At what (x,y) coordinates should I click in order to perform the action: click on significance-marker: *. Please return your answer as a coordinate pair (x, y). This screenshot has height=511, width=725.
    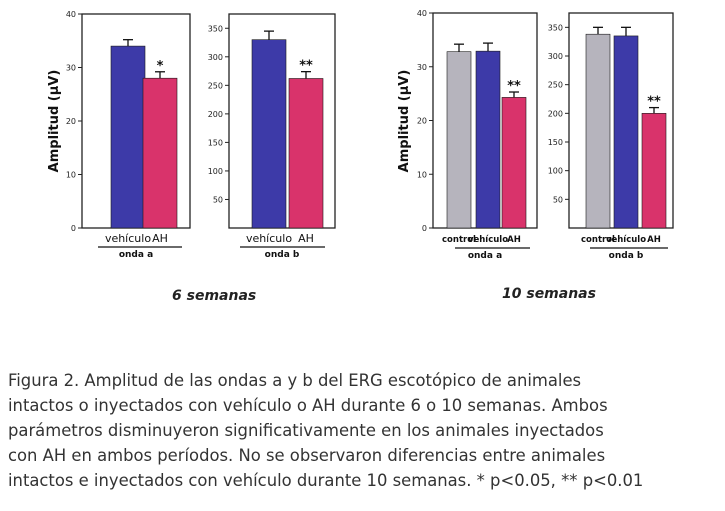
    Looking at the image, I should click on (160, 66).